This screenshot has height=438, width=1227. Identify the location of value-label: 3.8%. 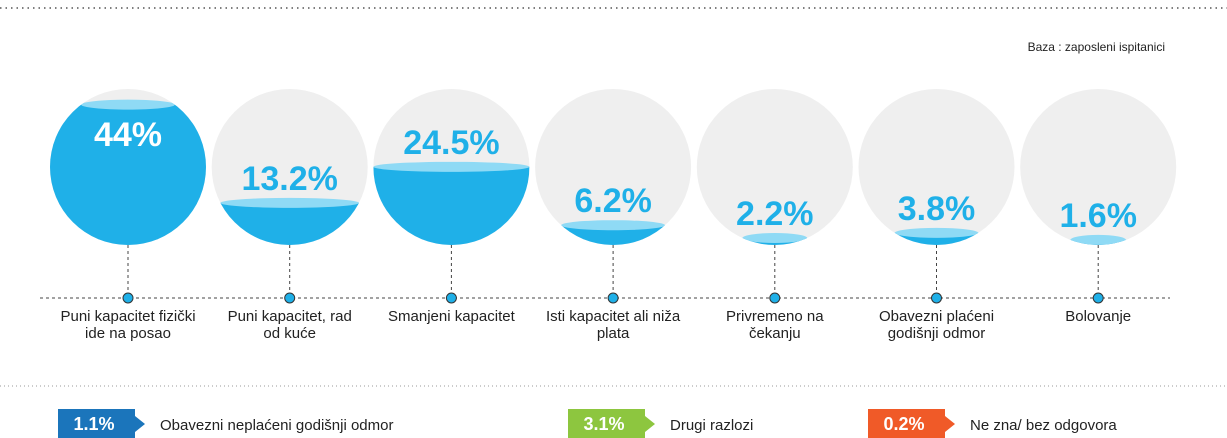
(937, 209).